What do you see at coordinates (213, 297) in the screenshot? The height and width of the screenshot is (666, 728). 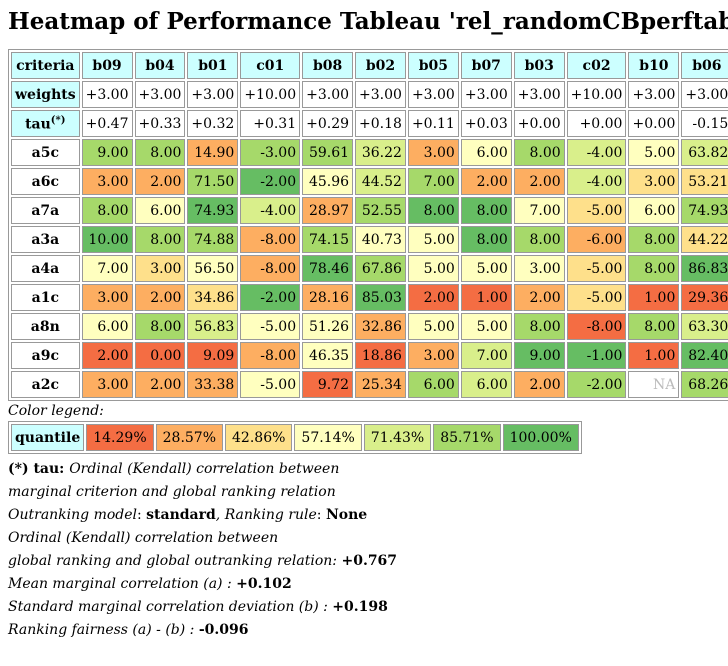 I see `heat-cell: 34.86` at bounding box center [213, 297].